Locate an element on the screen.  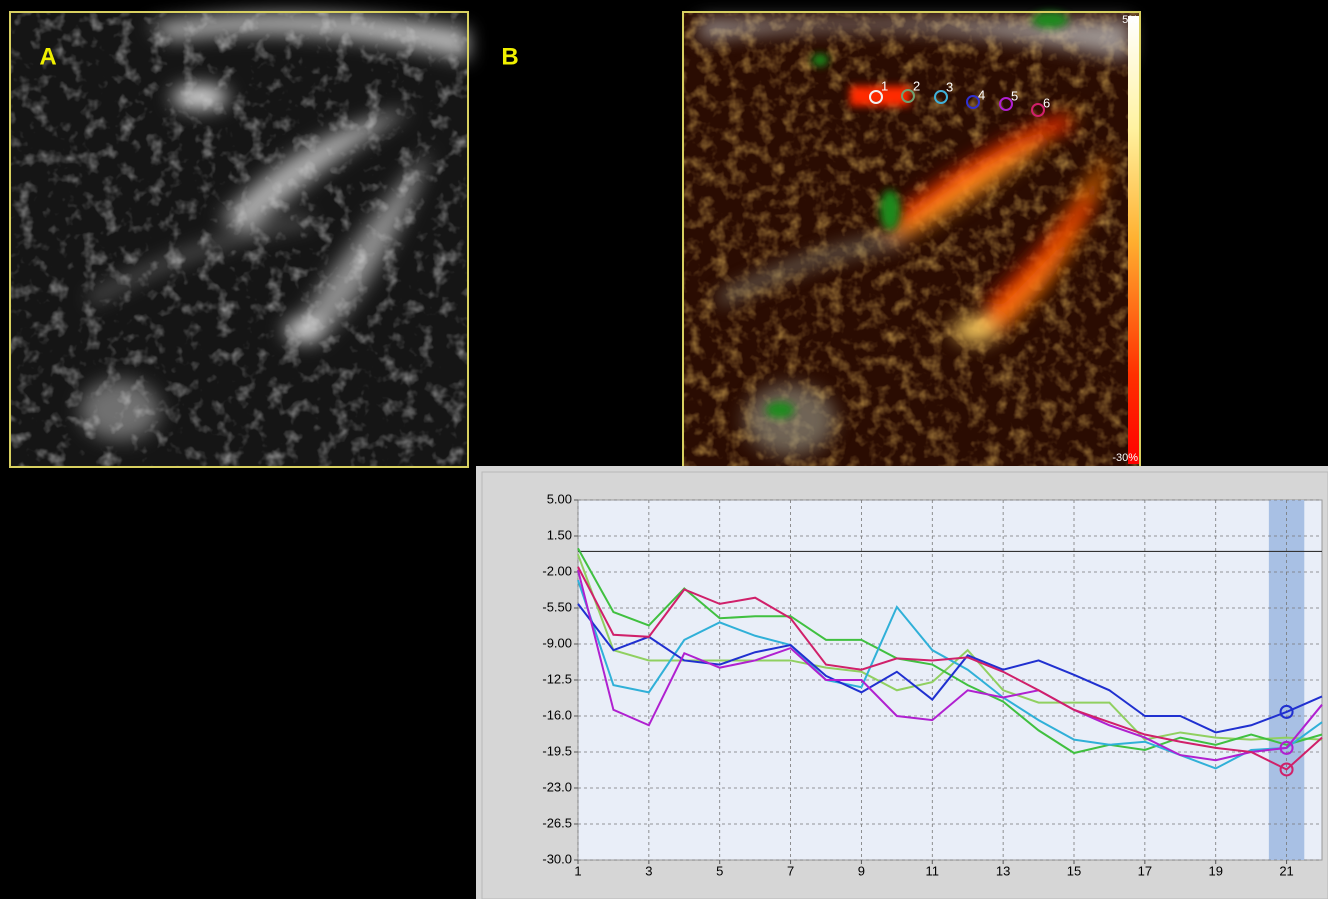
y-tick-label: -26.5 is located at coordinates (557, 822).